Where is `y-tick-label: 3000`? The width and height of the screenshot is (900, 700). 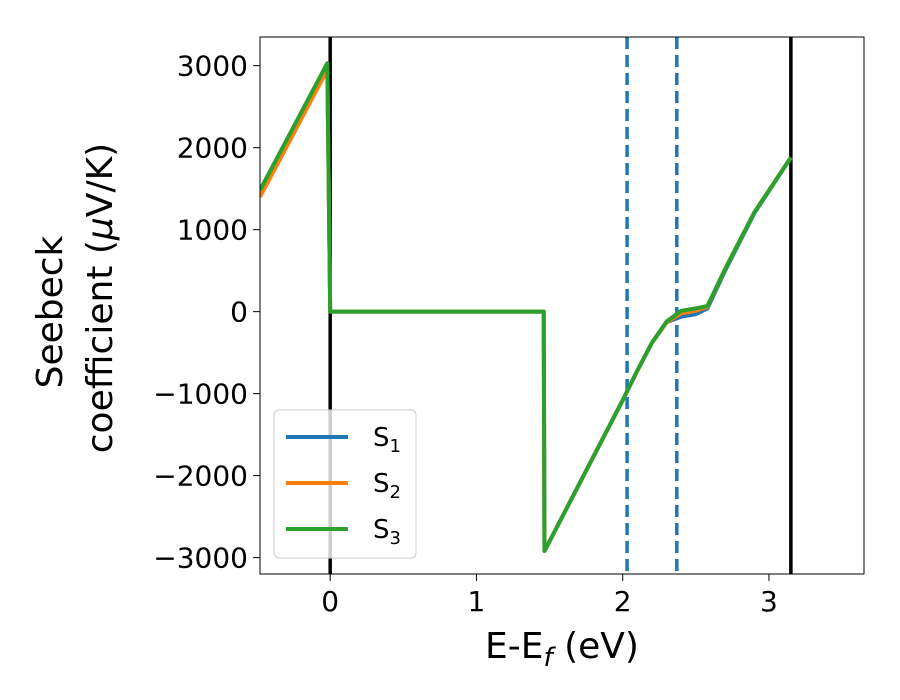 y-tick-label: 3000 is located at coordinates (212, 66).